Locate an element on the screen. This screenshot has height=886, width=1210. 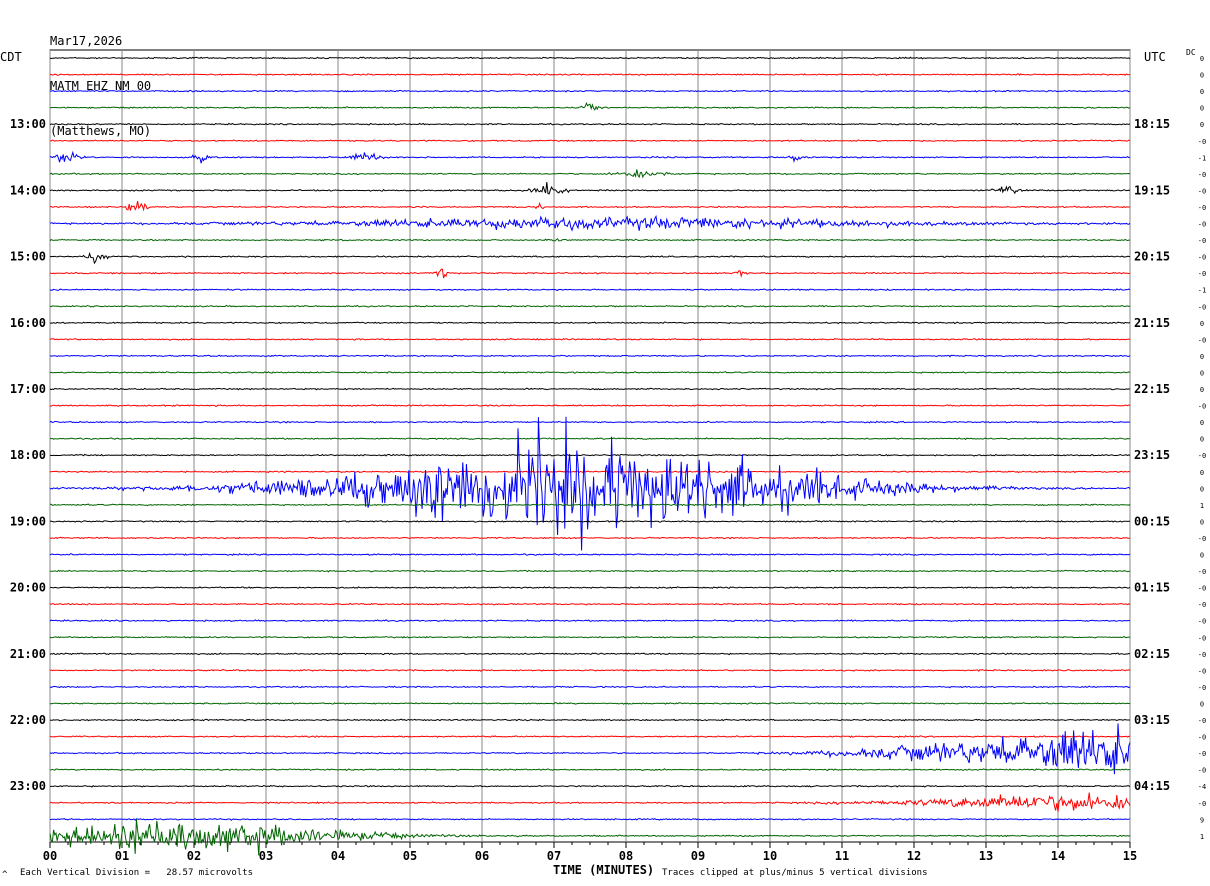
x-tick-label: 05 is located at coordinates (410, 856).